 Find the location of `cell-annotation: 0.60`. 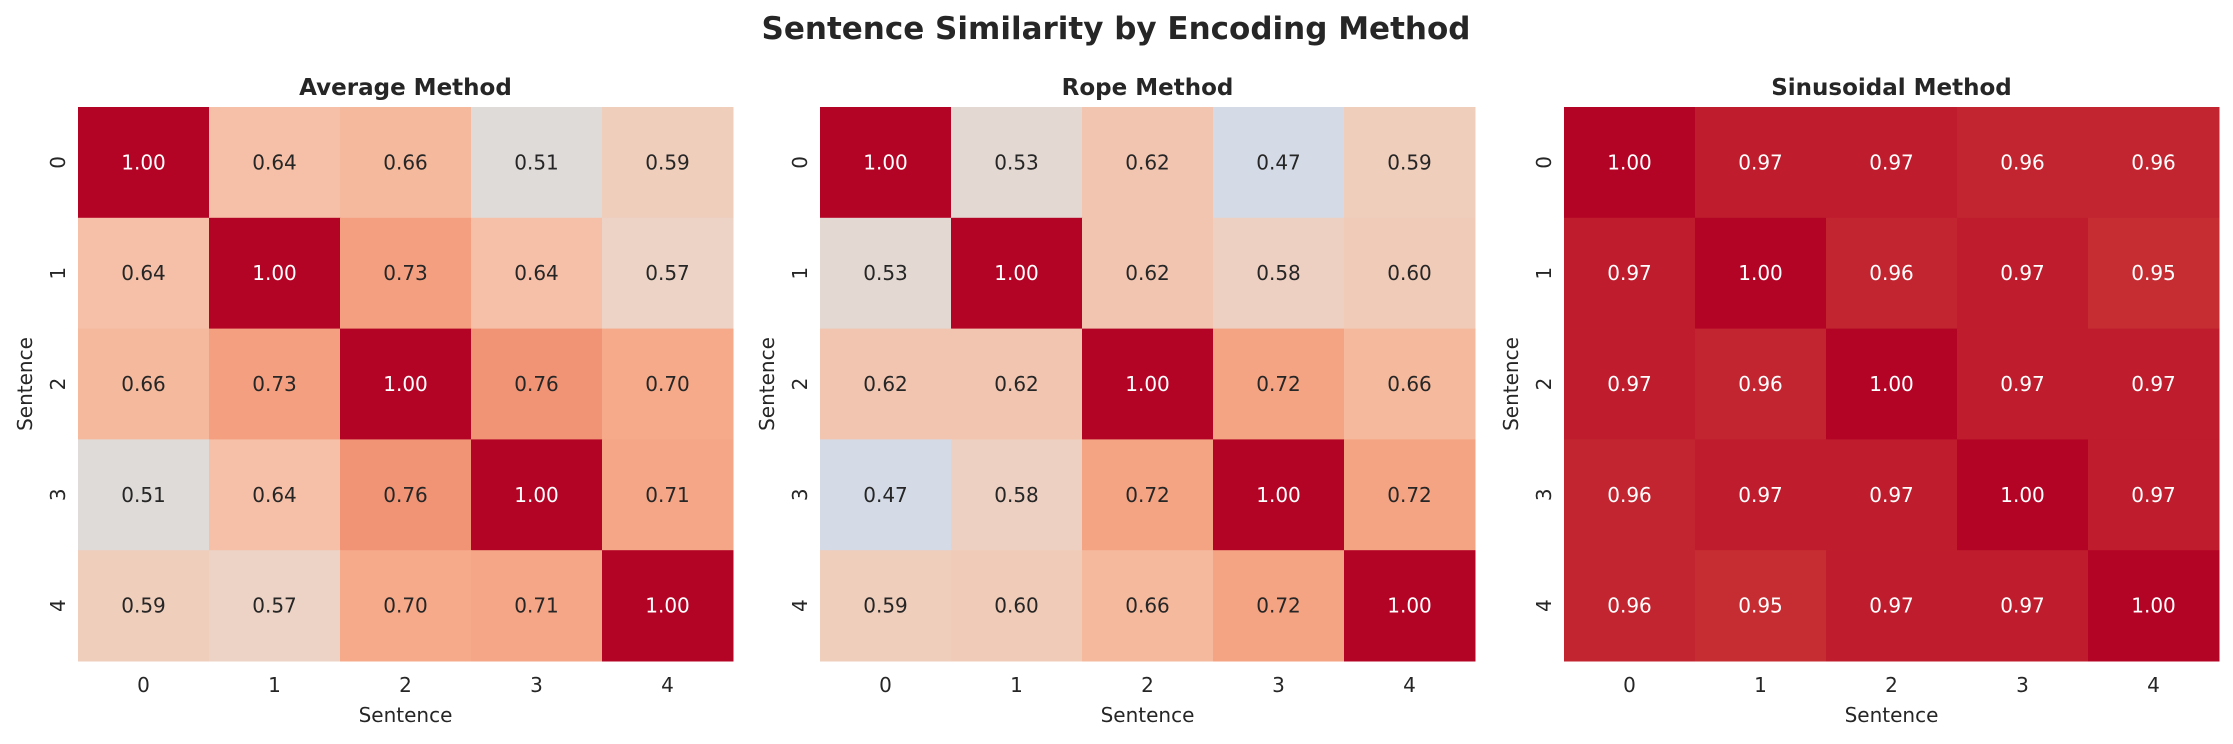

cell-annotation: 0.60 is located at coordinates (1409, 273).